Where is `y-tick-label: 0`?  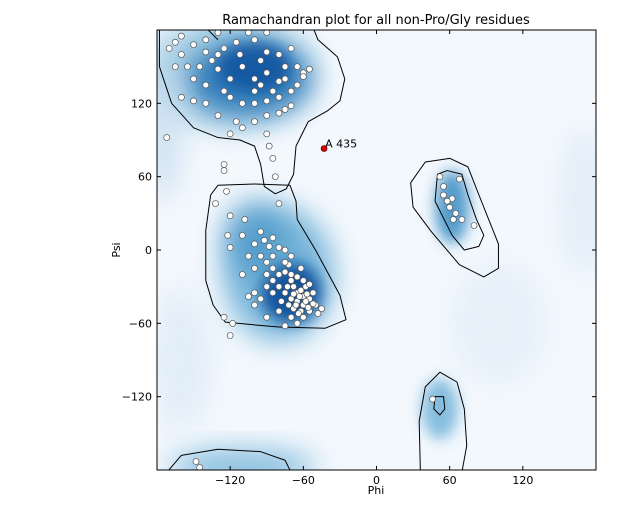
y-tick-label: 0 is located at coordinates (148, 250).